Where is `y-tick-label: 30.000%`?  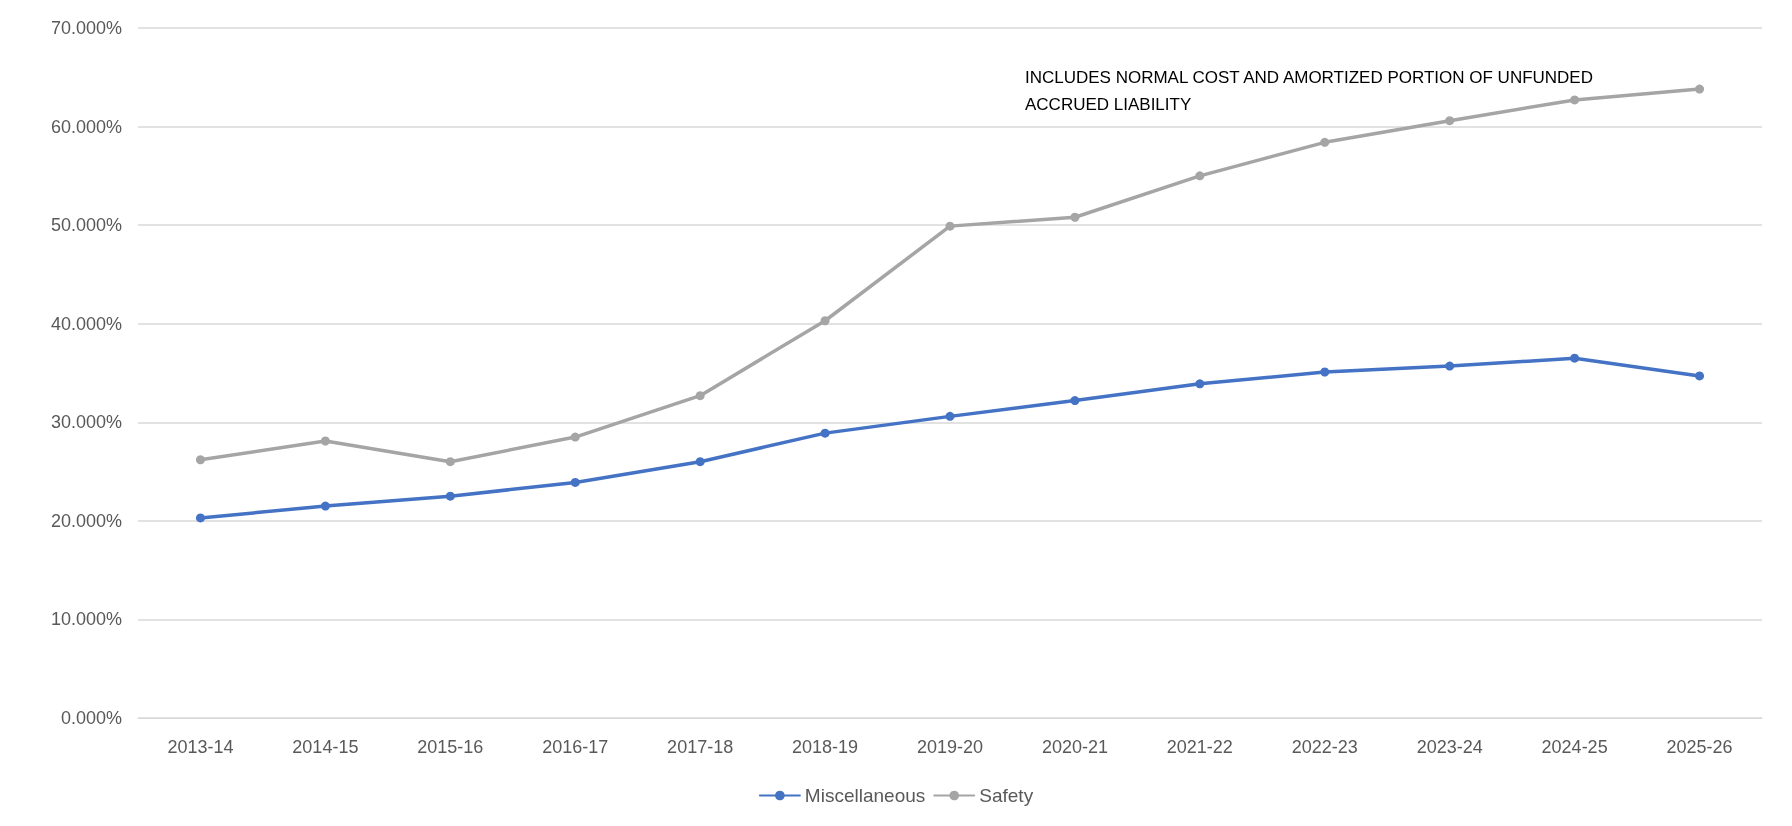 y-tick-label: 30.000% is located at coordinates (86, 422).